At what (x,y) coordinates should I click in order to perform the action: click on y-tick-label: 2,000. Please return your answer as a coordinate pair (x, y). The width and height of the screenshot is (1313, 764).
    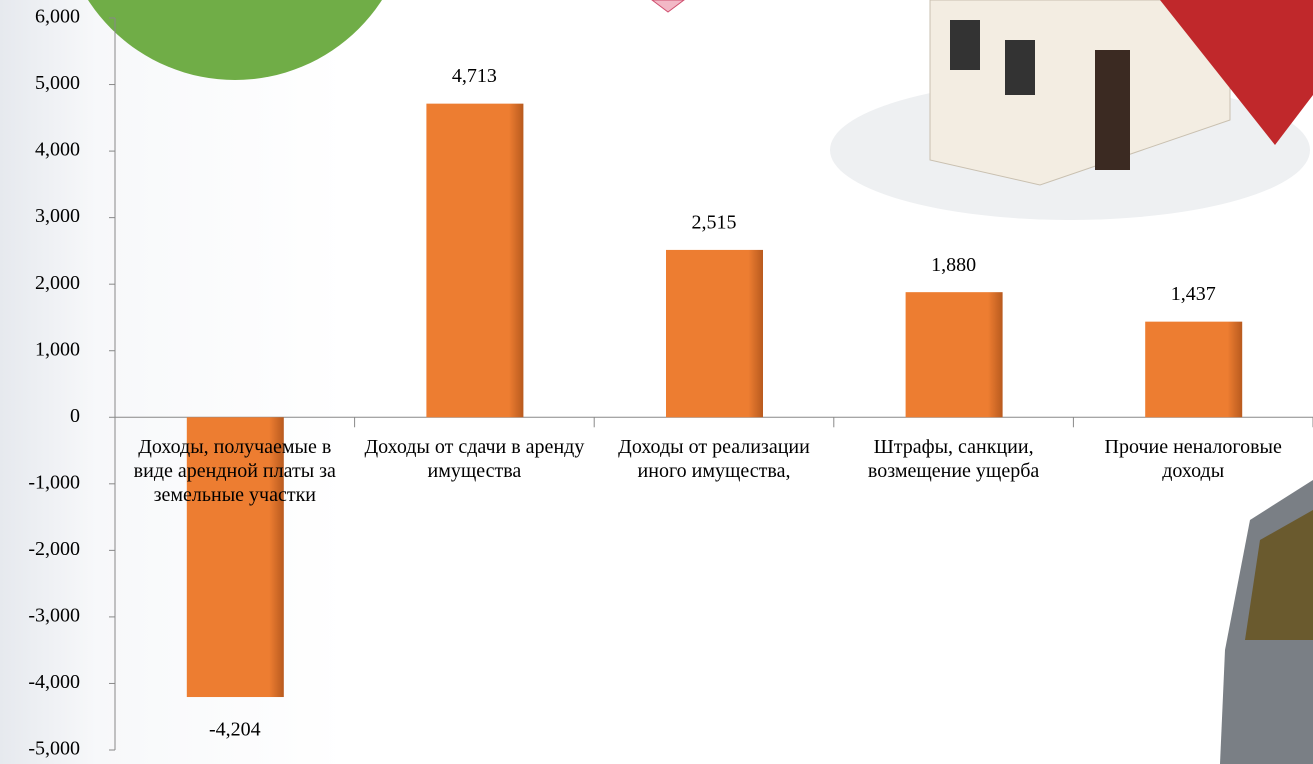
    Looking at the image, I should click on (57, 283).